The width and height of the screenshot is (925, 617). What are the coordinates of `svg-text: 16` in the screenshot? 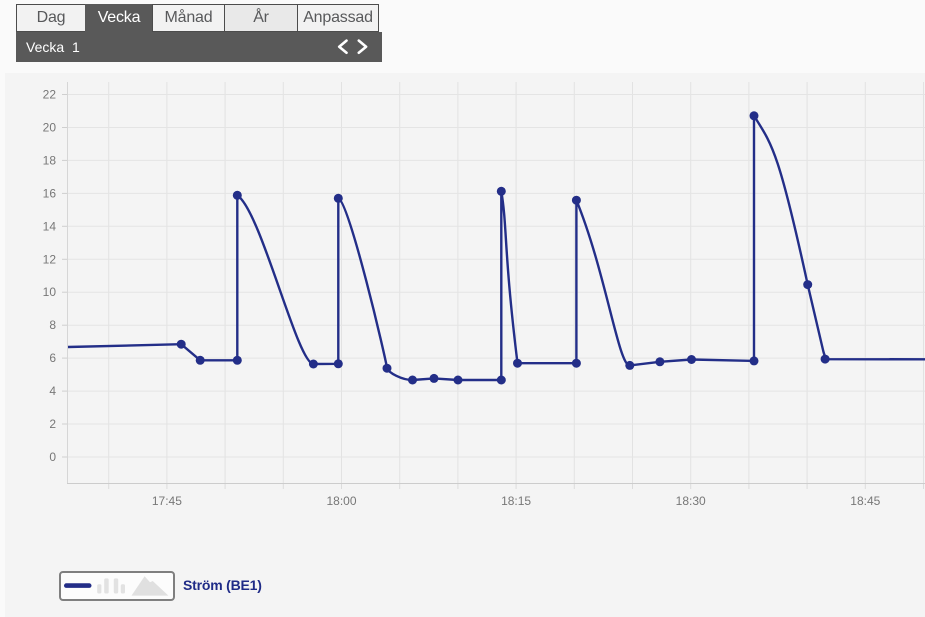 It's located at (50, 193).